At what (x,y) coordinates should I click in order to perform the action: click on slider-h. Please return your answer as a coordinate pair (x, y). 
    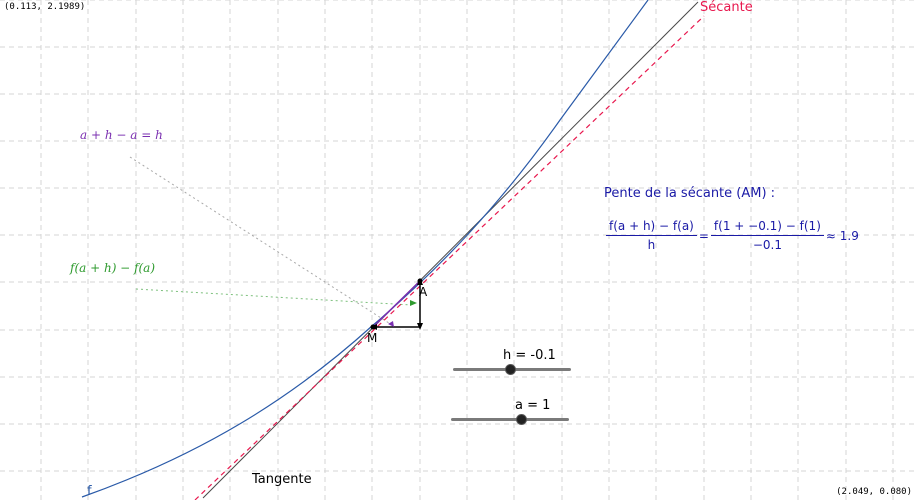
    Looking at the image, I should click on (512, 370).